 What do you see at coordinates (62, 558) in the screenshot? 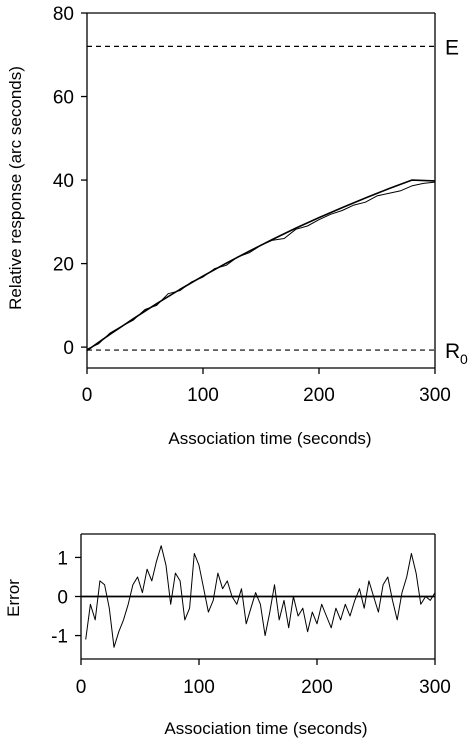
I see `y-tick-label: 1` at bounding box center [62, 558].